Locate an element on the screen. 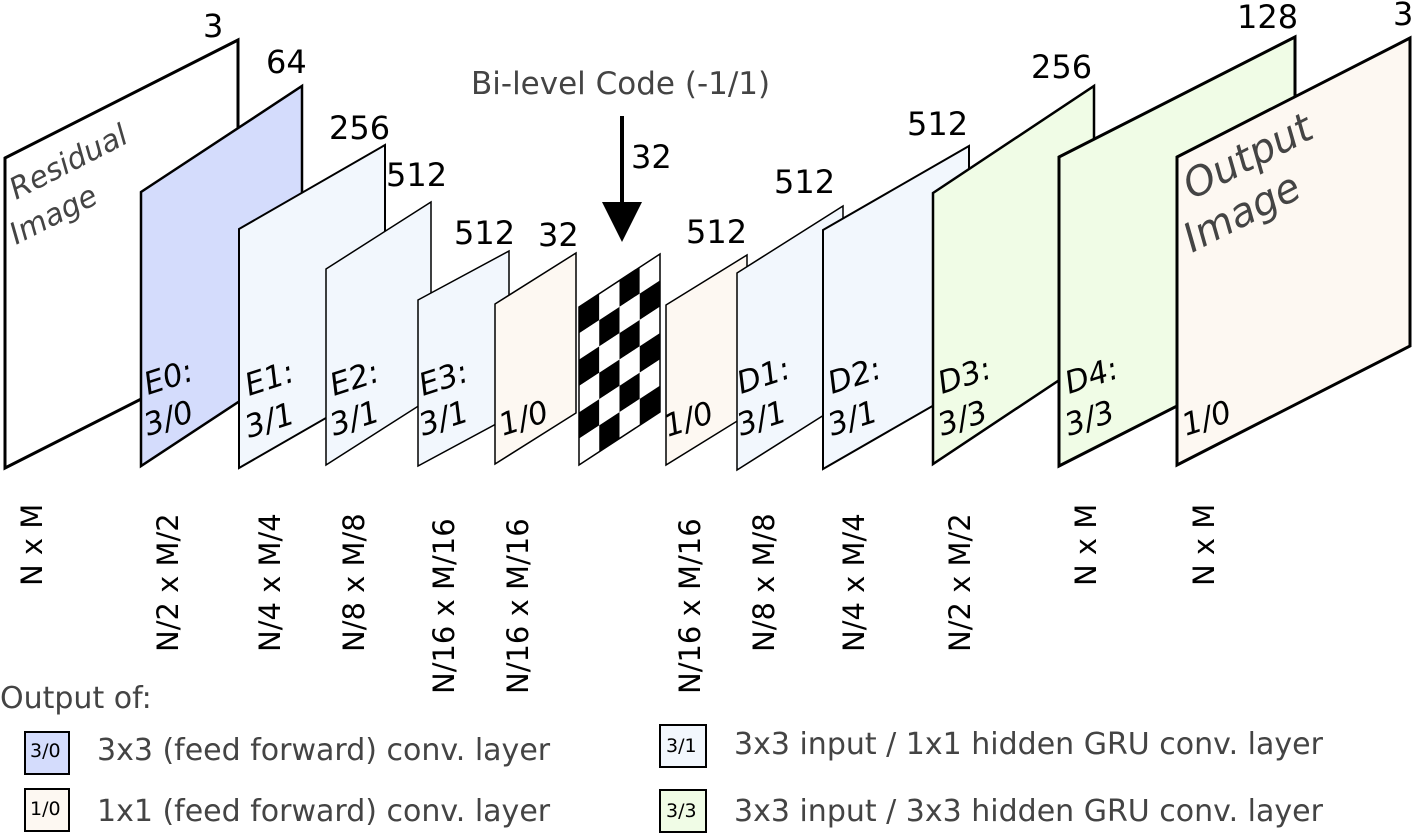 The width and height of the screenshot is (1413, 833). code-outline is located at coordinates (619, 359).